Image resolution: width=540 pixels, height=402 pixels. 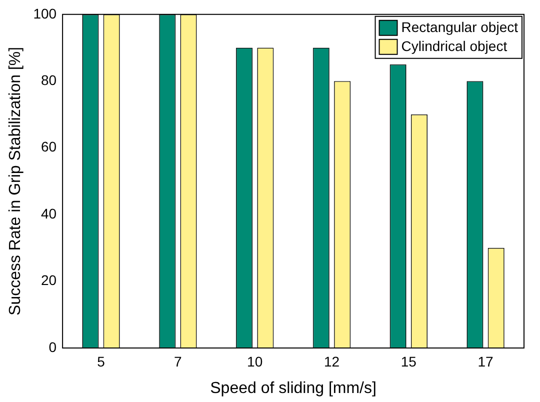 What do you see at coordinates (48, 213) in the screenshot?
I see `y-tick-label: 40` at bounding box center [48, 213].